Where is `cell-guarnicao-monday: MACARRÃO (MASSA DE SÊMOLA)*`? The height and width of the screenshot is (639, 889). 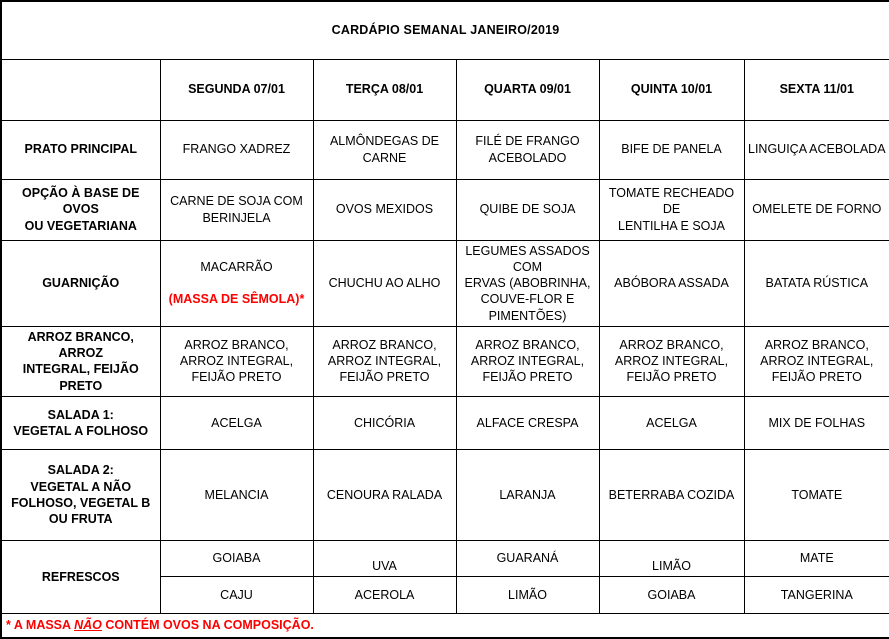 cell-guarnicao-monday: MACARRÃO (MASSA DE SÊMOLA)* is located at coordinates (236, 283).